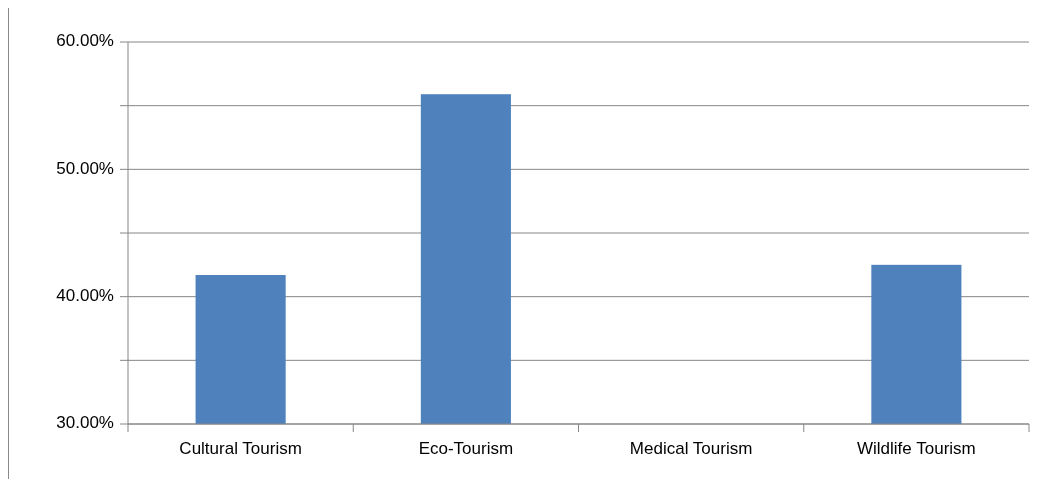 The image size is (1044, 487). What do you see at coordinates (916, 448) in the screenshot?
I see `x-tick-label: Wildlife Tourism` at bounding box center [916, 448].